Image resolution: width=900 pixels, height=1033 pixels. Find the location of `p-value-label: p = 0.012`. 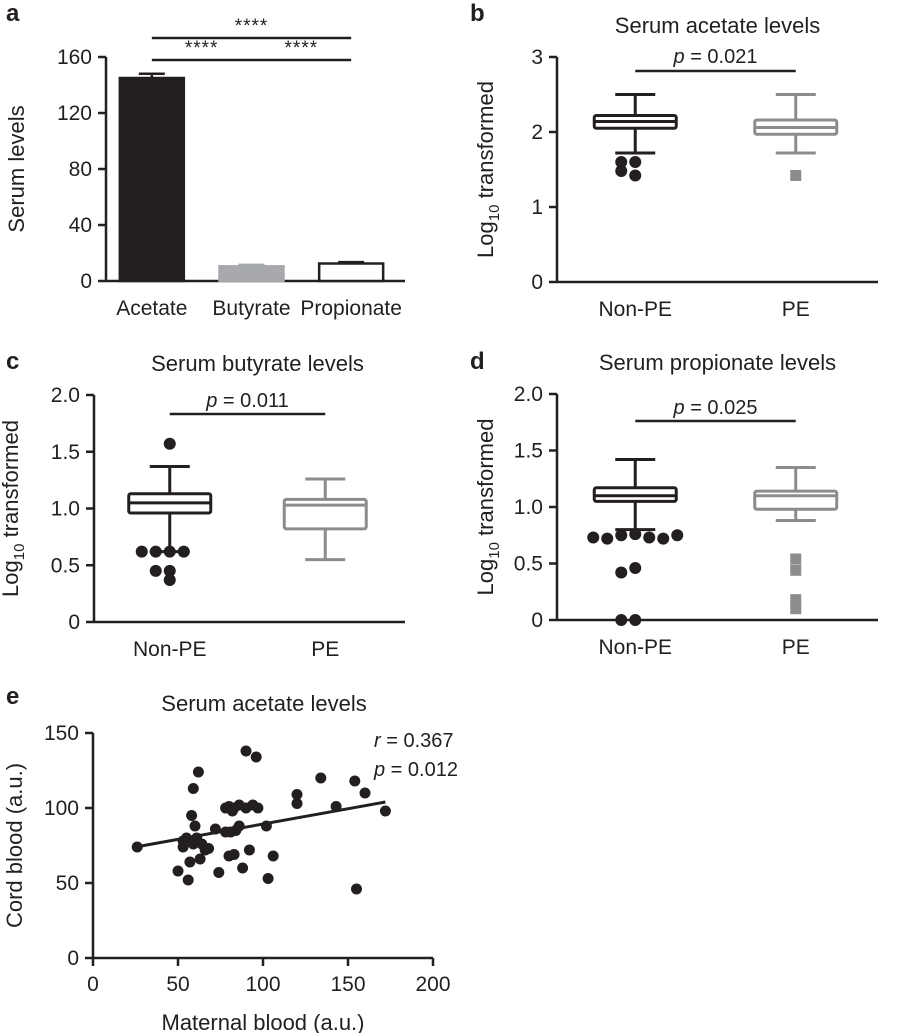

p-value-label: p = 0.012 is located at coordinates (415, 770).